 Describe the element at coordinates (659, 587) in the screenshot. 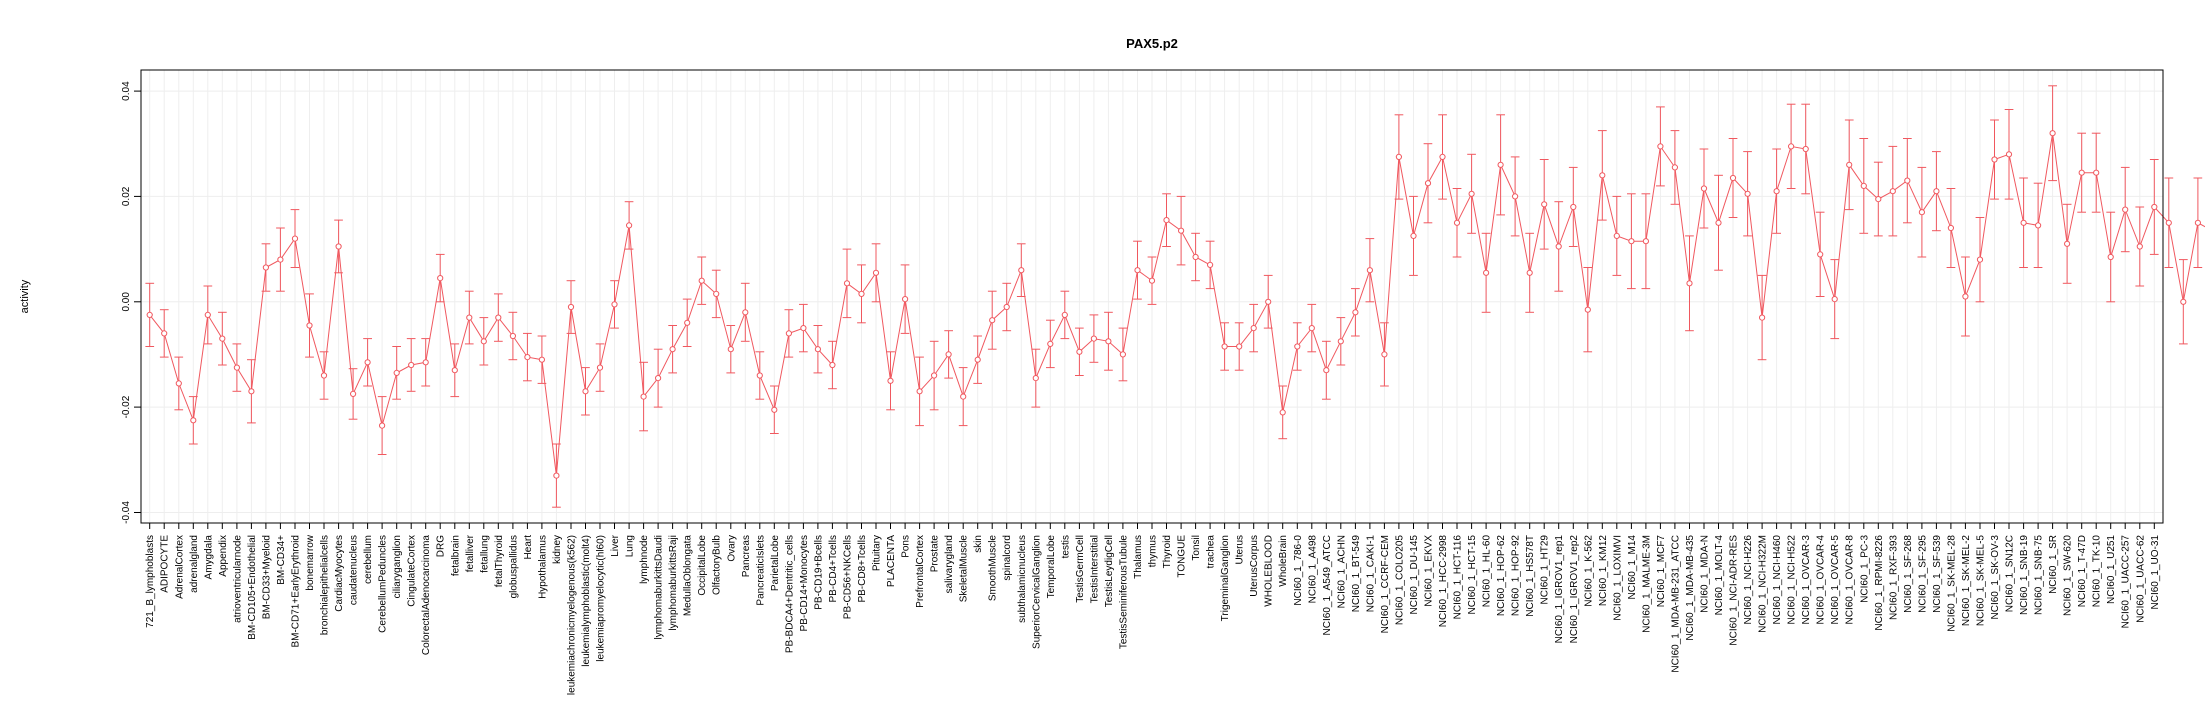

I see `x-tick-label: lymphomaburkittsDaudi` at that location.